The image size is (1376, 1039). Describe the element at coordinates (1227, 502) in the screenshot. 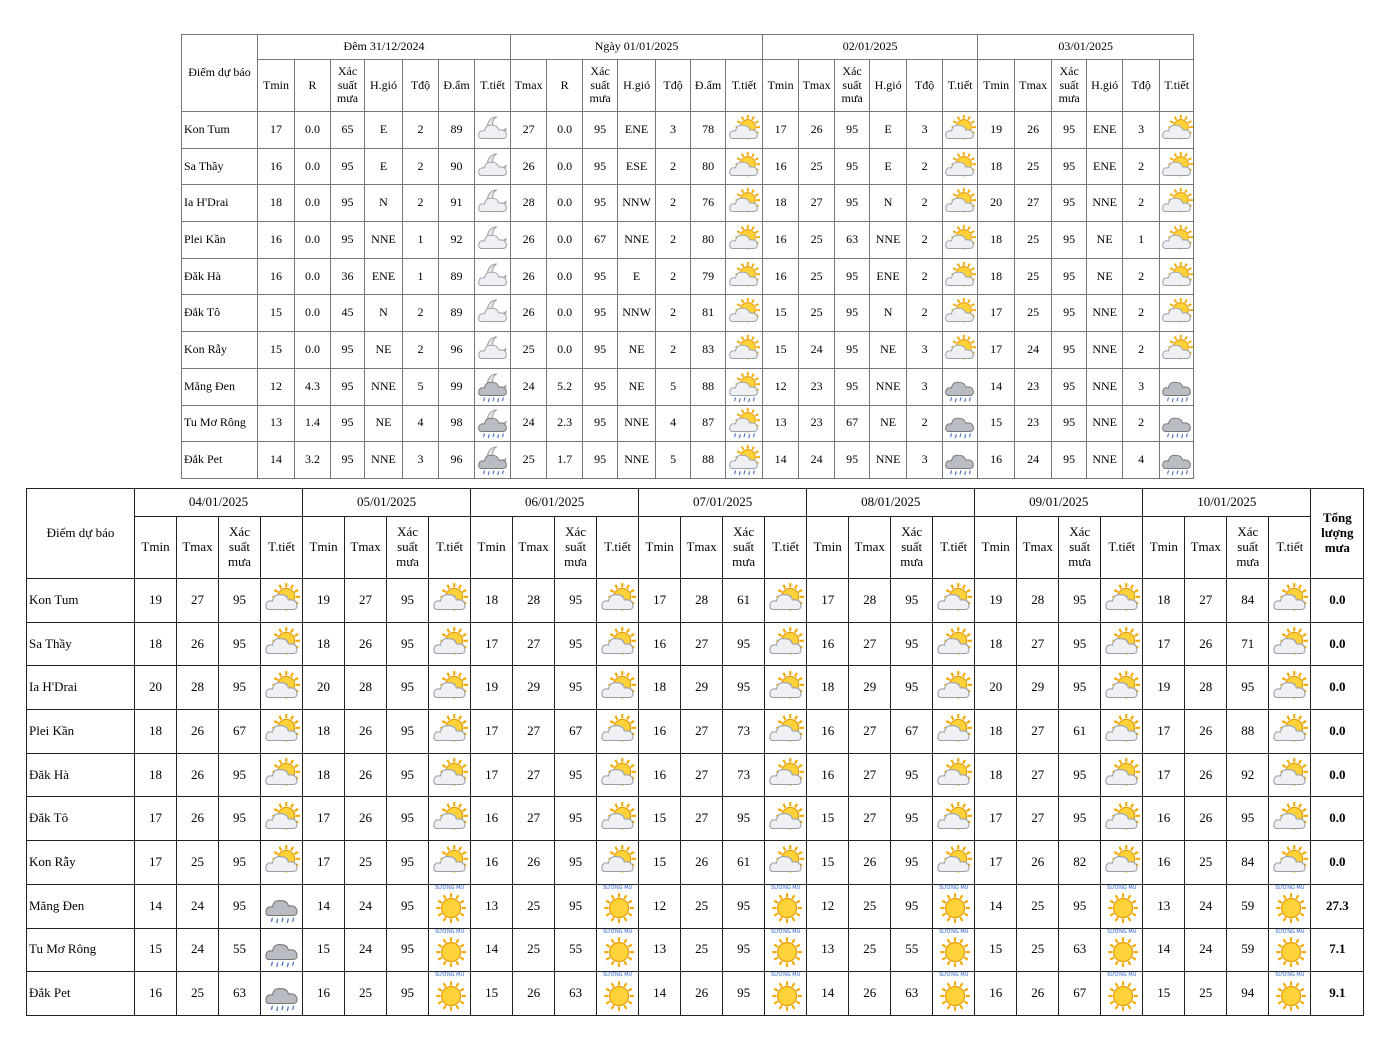

I see `group-header: 10/01/2025` at that location.